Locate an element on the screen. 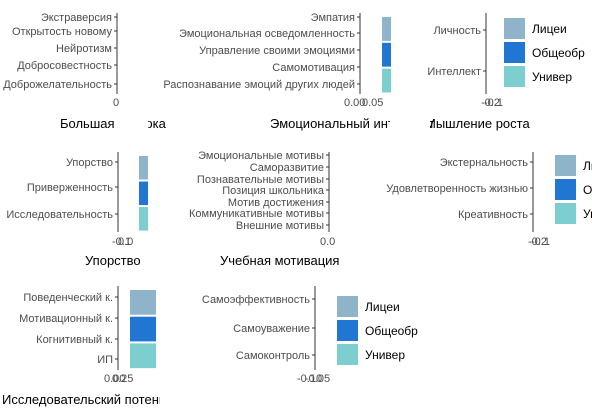 The image size is (592, 416). x-tick-label: 0 is located at coordinates (116, 103).